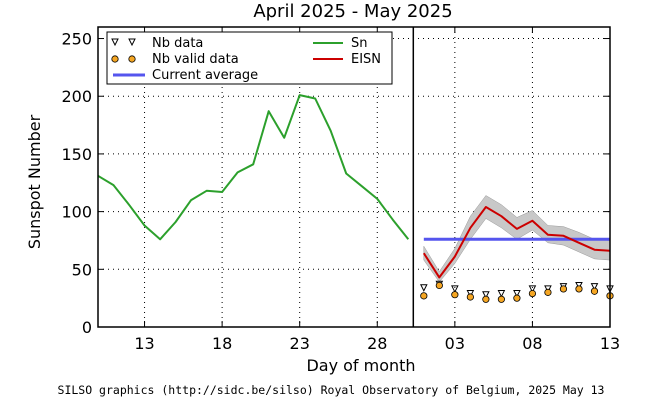 Image resolution: width=662 pixels, height=400 pixels. What do you see at coordinates (195, 59) in the screenshot?
I see `legend-nb-valid-label: Nb valid data` at bounding box center [195, 59].